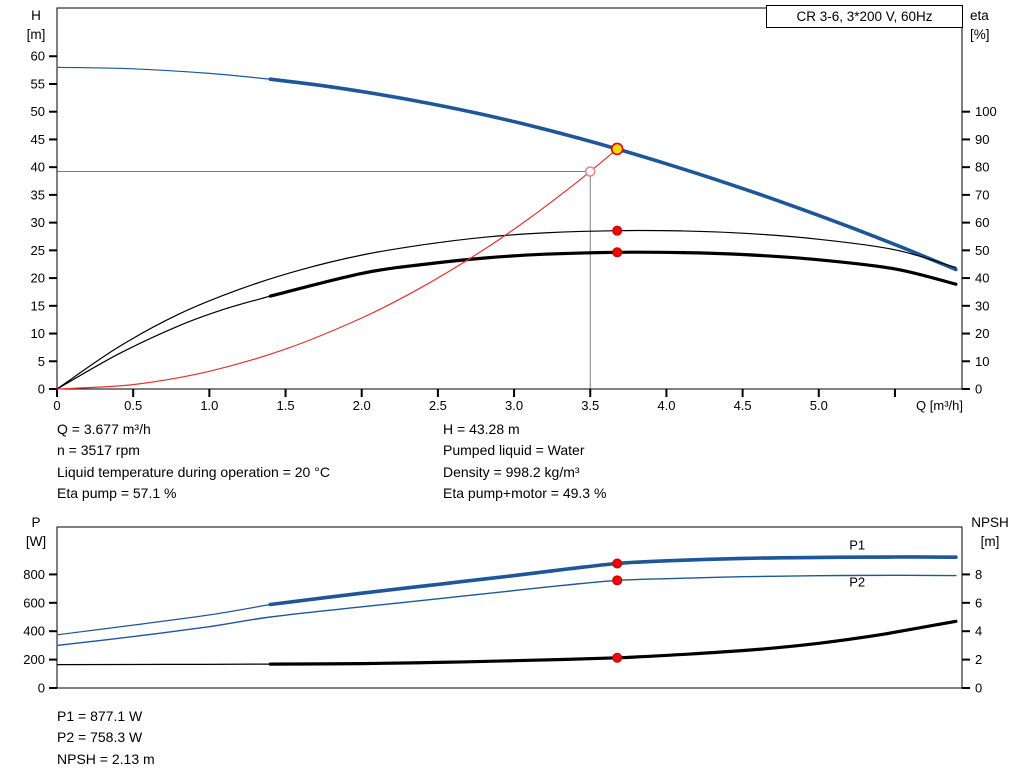 The image size is (1024, 781). What do you see at coordinates (117, 493) in the screenshot?
I see `info-line-eta-pump: Eta pump = 57.1 %` at bounding box center [117, 493].